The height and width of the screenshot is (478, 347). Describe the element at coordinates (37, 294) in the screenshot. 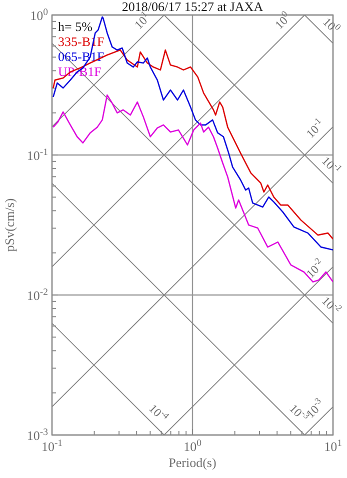

I see `y-tick-label: 10$^{-2}$` at that location.